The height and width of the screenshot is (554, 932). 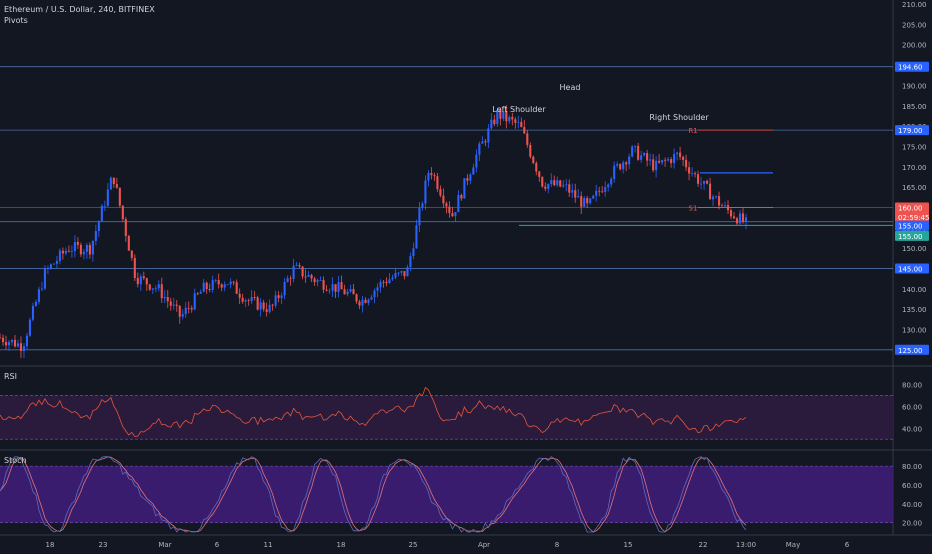 What do you see at coordinates (519, 109) in the screenshot?
I see `annotation-left-shoulder: Left Shoulder` at bounding box center [519, 109].